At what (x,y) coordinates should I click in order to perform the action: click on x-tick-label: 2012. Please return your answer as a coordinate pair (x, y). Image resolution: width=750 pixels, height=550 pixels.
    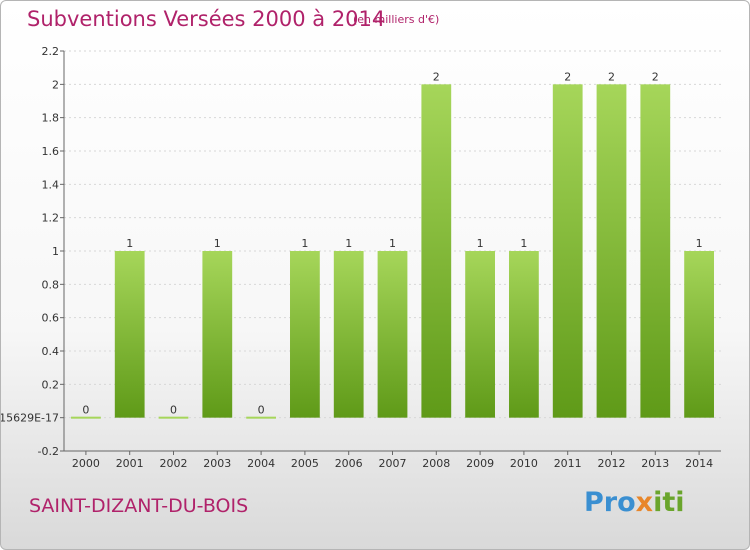
    Looking at the image, I should click on (612, 463).